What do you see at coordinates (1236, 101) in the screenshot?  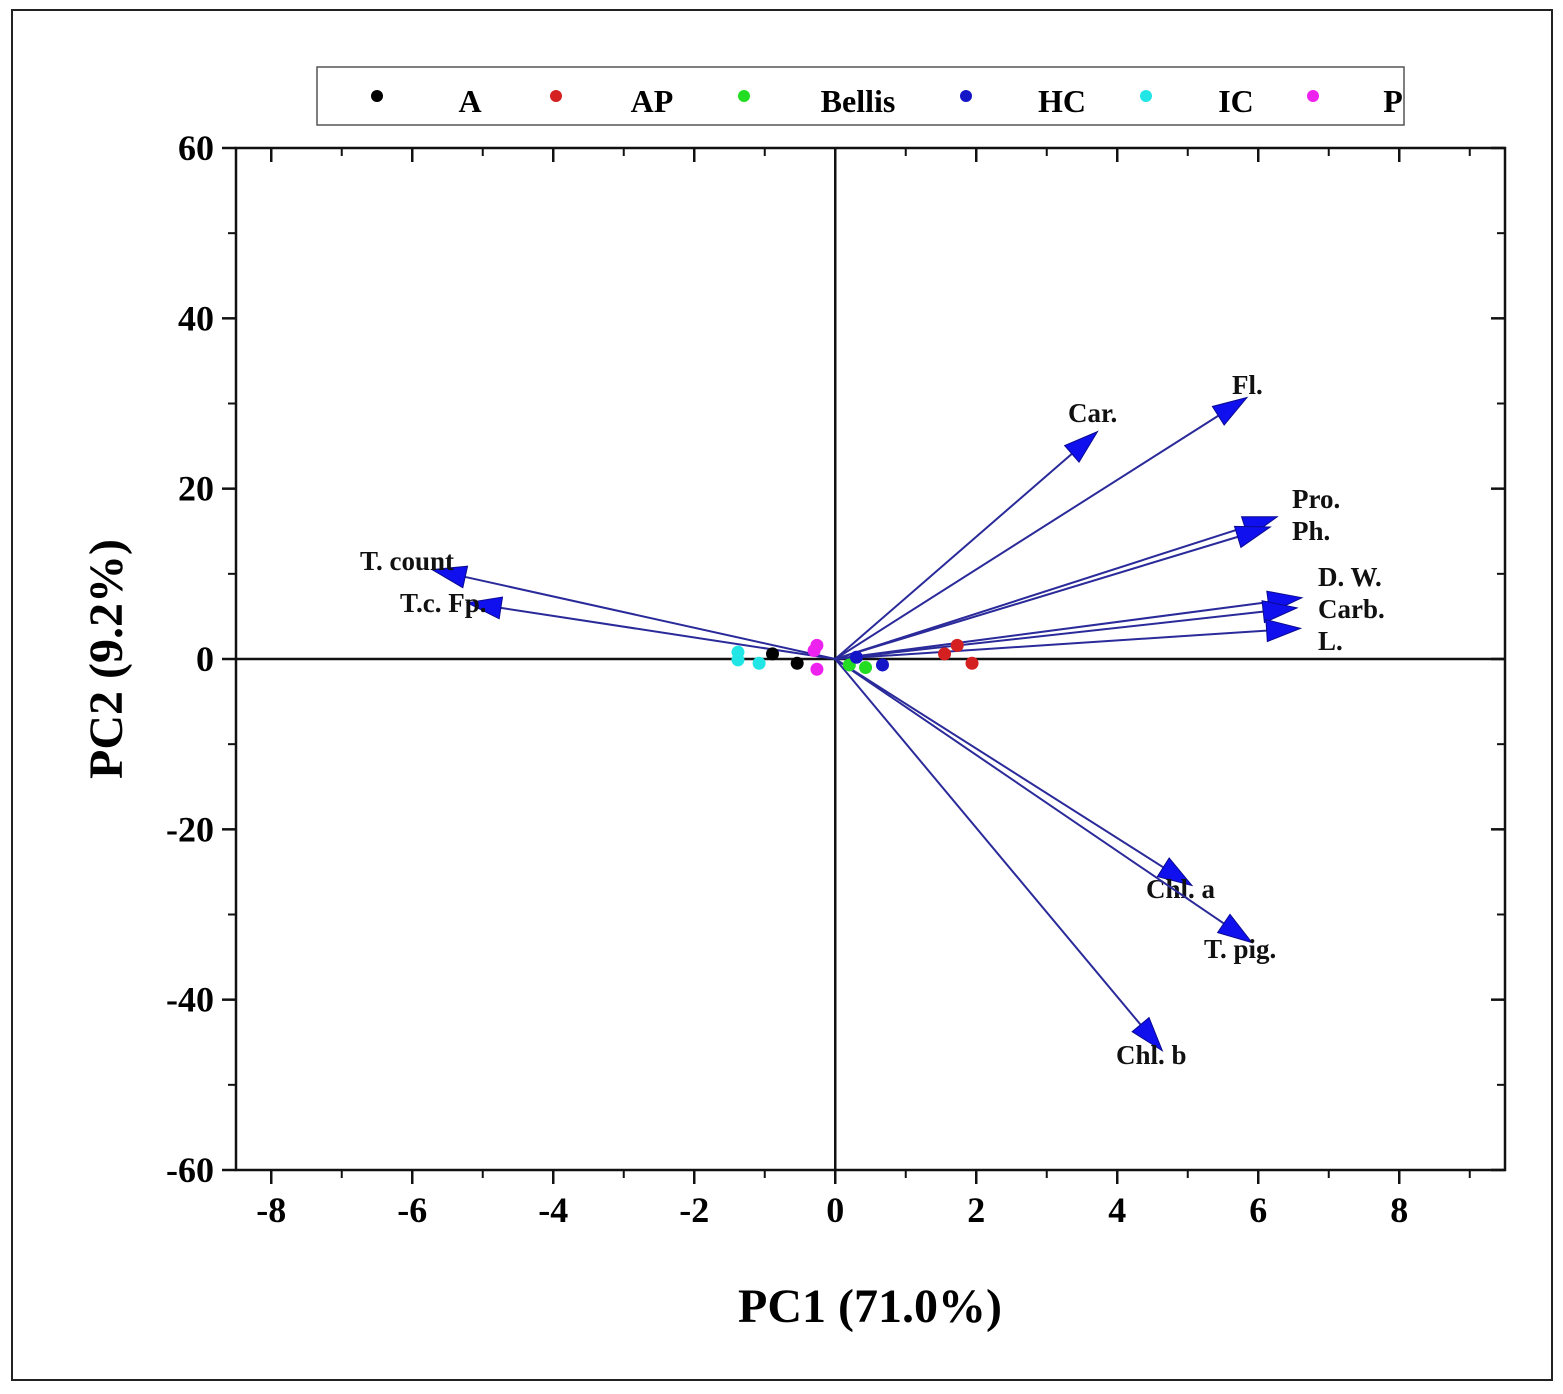 I see `legend-label: IC` at bounding box center [1236, 101].